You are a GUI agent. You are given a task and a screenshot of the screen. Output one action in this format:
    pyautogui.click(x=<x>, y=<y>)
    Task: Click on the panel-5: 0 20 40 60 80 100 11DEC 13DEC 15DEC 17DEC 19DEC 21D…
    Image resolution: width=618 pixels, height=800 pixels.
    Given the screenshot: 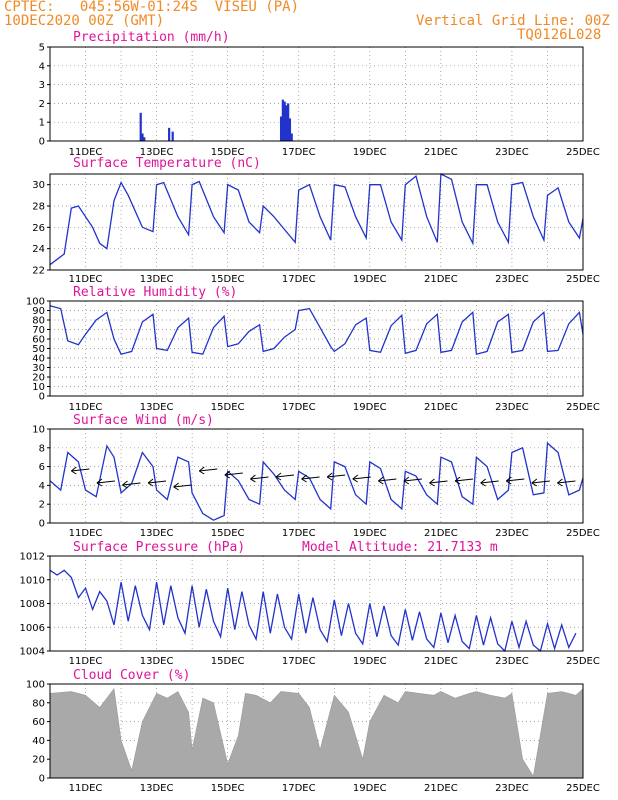 What is the action you would take?
    pyautogui.click(x=313, y=737)
    